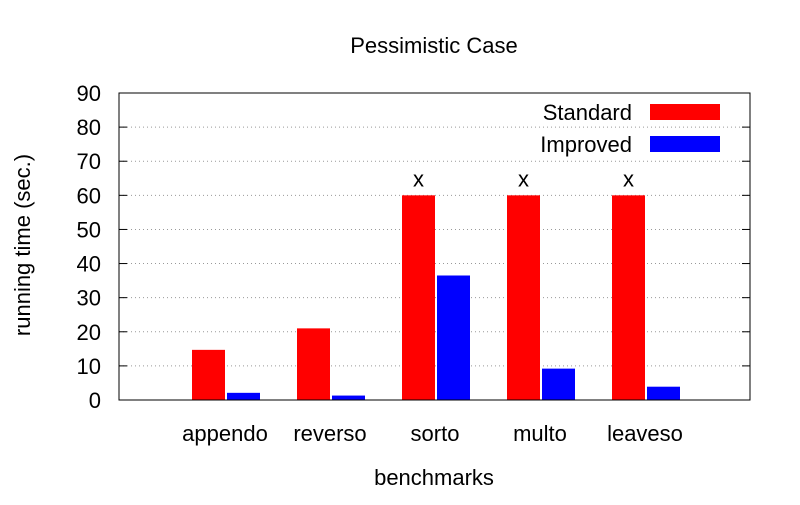 This screenshot has height=505, width=800. Describe the element at coordinates (89, 127) in the screenshot. I see `y-tick-label: 80` at that location.